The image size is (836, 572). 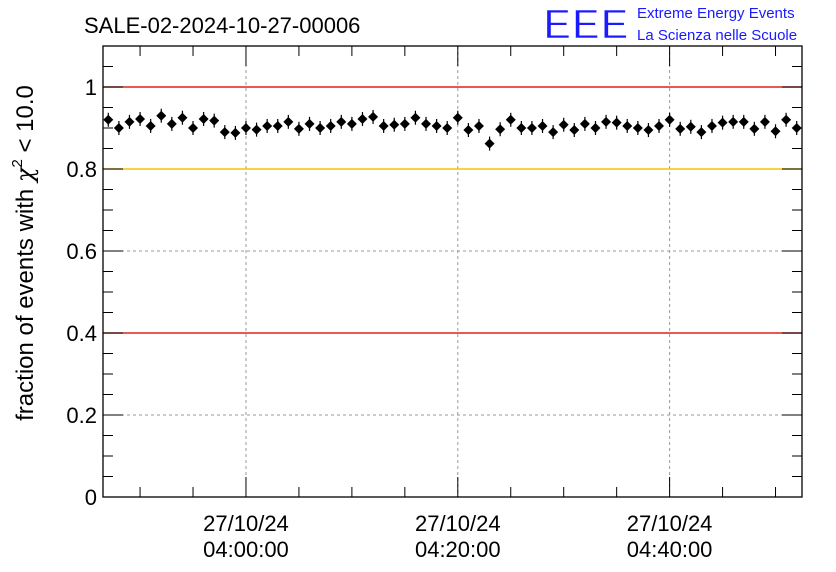 What do you see at coordinates (717, 35) in the screenshot?
I see `logo-line-2: La Scienza nelle Scuole` at bounding box center [717, 35].